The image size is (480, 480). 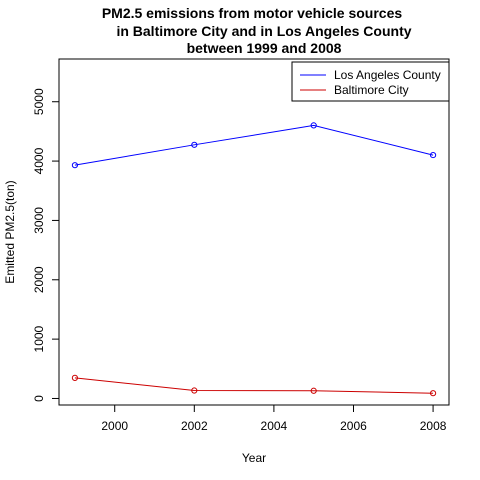 I want to click on y-tick-label: 3000, so click(x=39, y=220).